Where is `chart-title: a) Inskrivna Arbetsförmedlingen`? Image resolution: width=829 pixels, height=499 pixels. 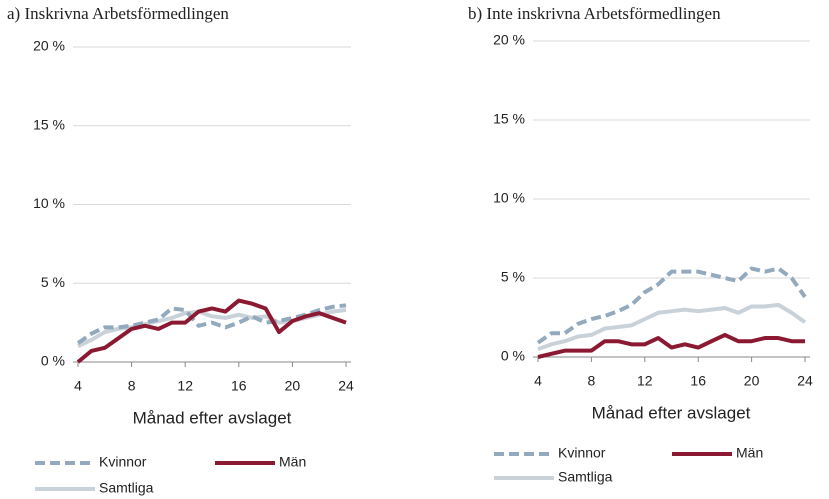
chart-title: a) Inskrivna Arbetsförmedlingen is located at coordinates (118, 13).